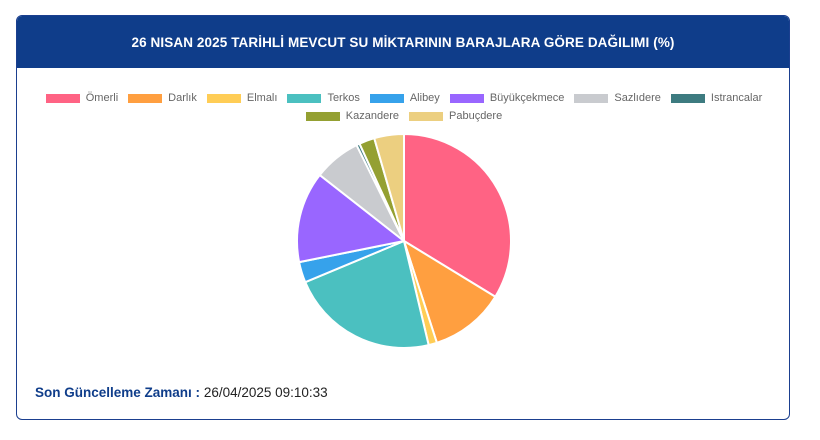 The width and height of the screenshot is (820, 440). Describe the element at coordinates (323, 98) in the screenshot. I see `legend-item: Terkos` at that location.